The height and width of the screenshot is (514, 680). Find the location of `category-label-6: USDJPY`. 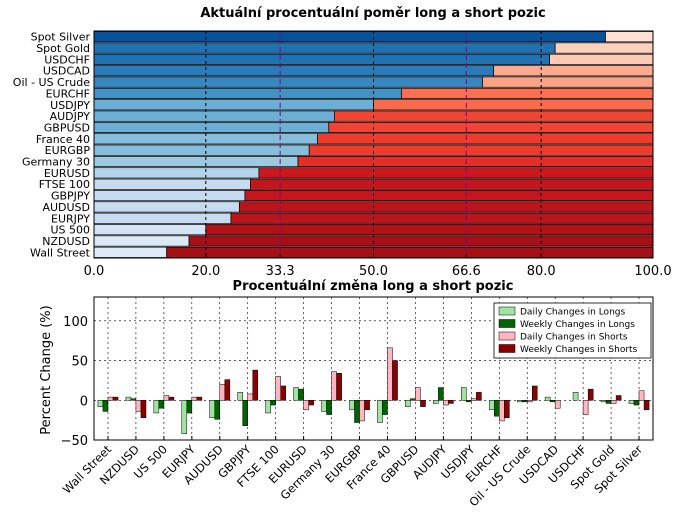

category-label-6: USDJPY is located at coordinates (70, 105).